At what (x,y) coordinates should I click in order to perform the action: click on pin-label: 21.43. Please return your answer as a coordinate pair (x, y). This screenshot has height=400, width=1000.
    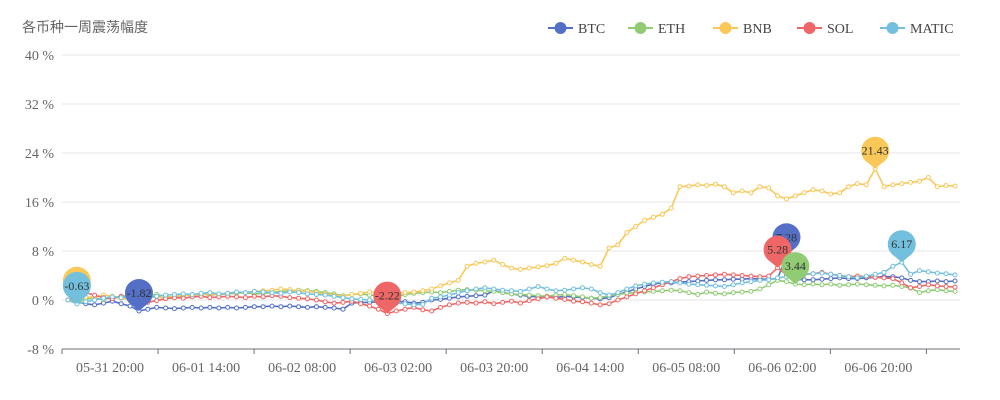
    Looking at the image, I should click on (875, 151).